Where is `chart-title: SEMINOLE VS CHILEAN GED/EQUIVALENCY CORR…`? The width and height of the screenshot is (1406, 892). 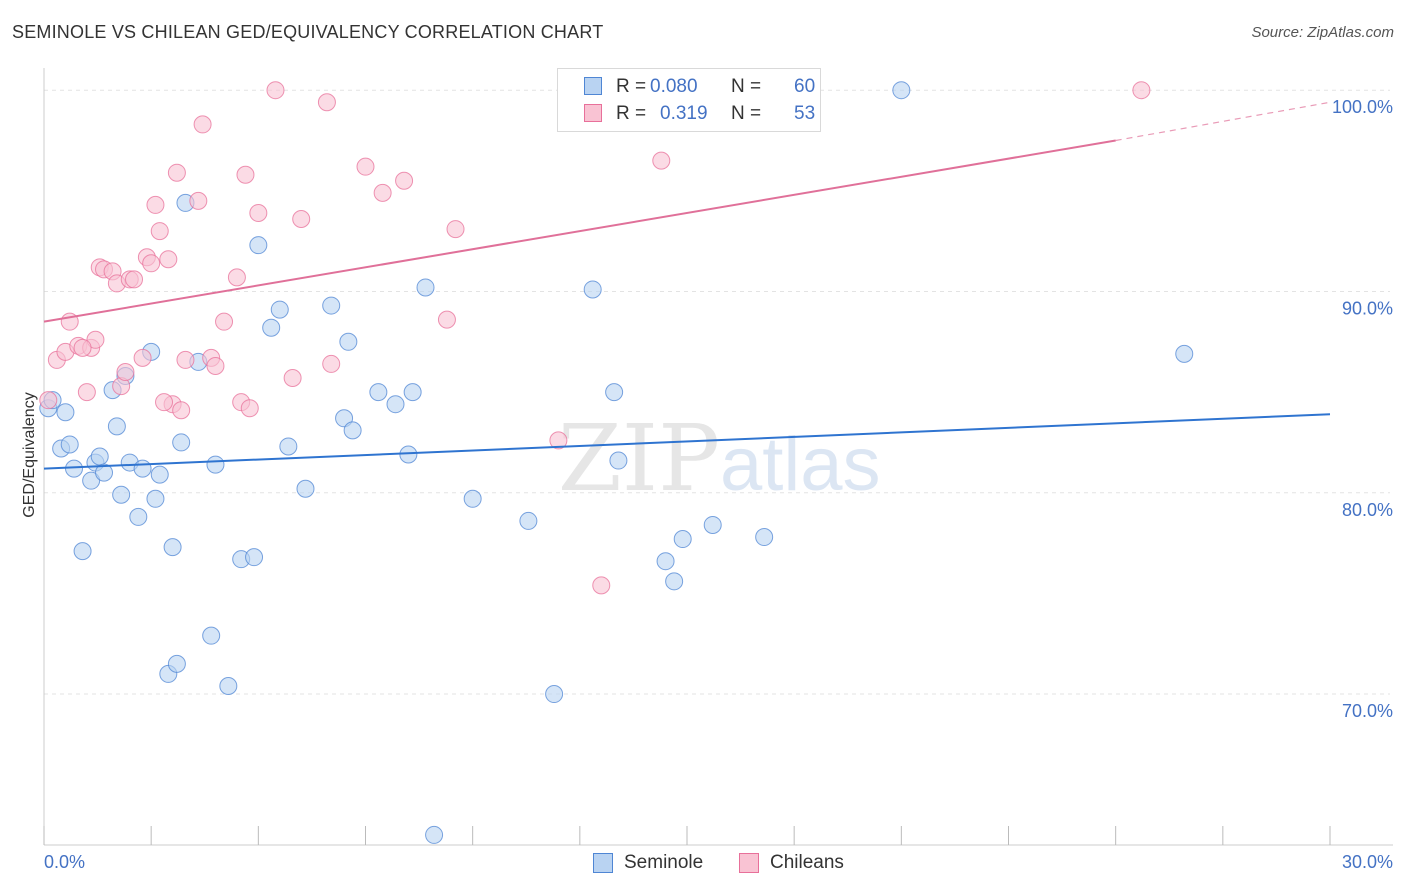
chart-title: SEMINOLE VS CHILEAN GED/EQUIVALENCY CORR… is located at coordinates (308, 32).